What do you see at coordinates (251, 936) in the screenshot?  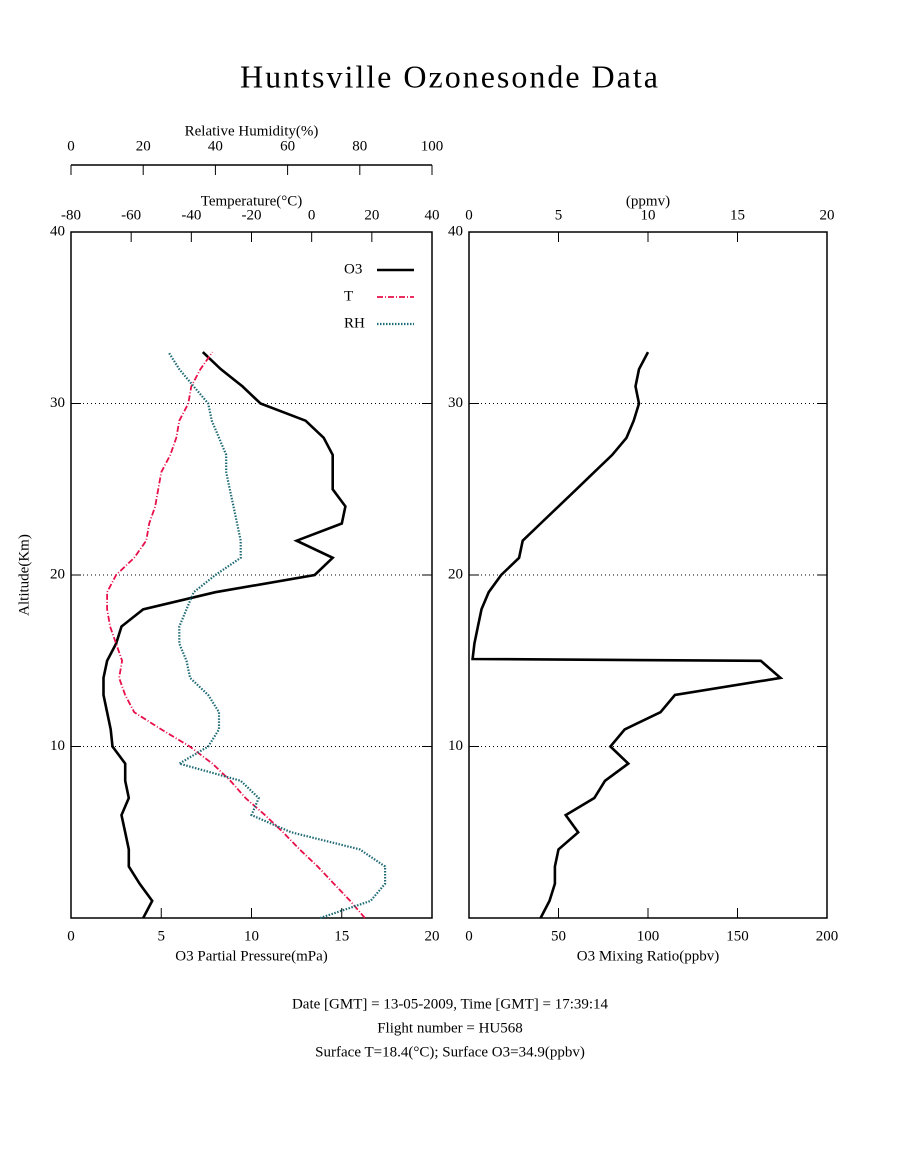 I see `x-tick-label: 10` at bounding box center [251, 936].